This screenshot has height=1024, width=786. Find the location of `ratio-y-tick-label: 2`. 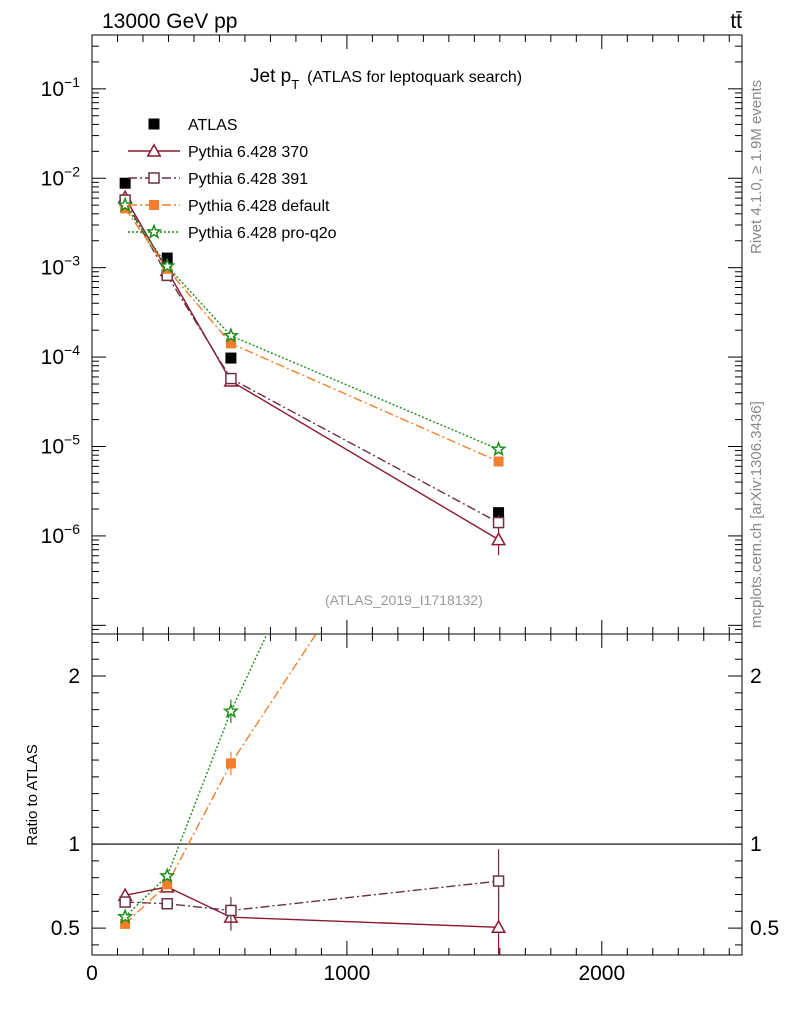

ratio-y-tick-label: 2 is located at coordinates (74, 676).